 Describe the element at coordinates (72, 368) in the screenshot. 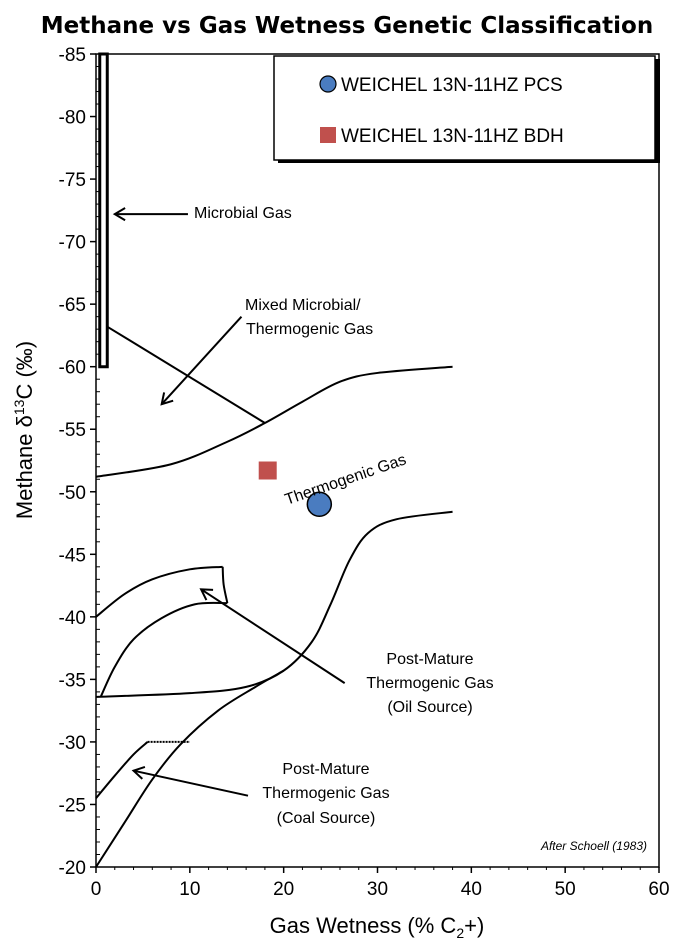

I see `y-tick-label: -60` at that location.